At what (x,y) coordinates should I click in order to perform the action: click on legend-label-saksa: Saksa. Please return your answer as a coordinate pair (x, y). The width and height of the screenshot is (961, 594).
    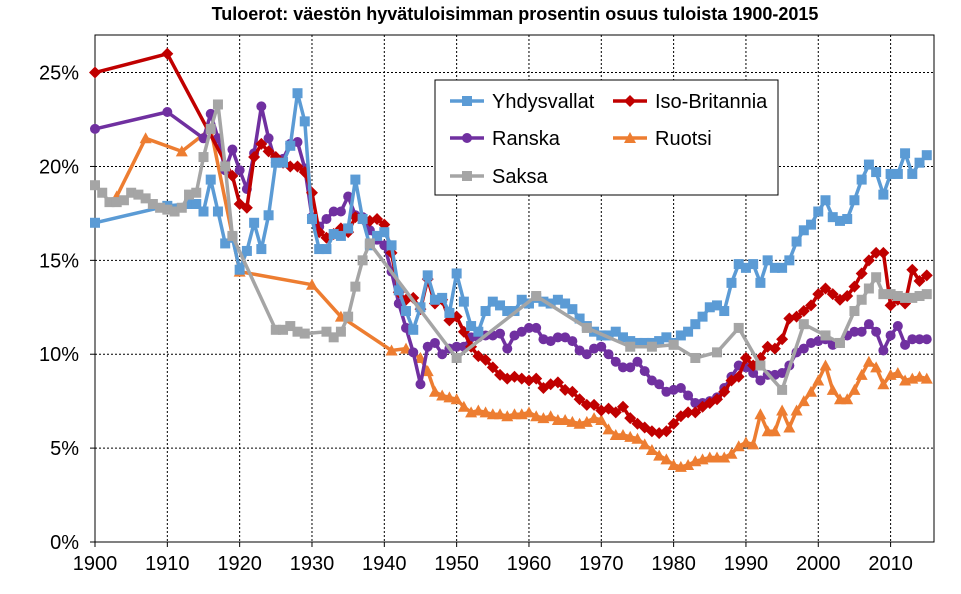
    Looking at the image, I should click on (520, 177).